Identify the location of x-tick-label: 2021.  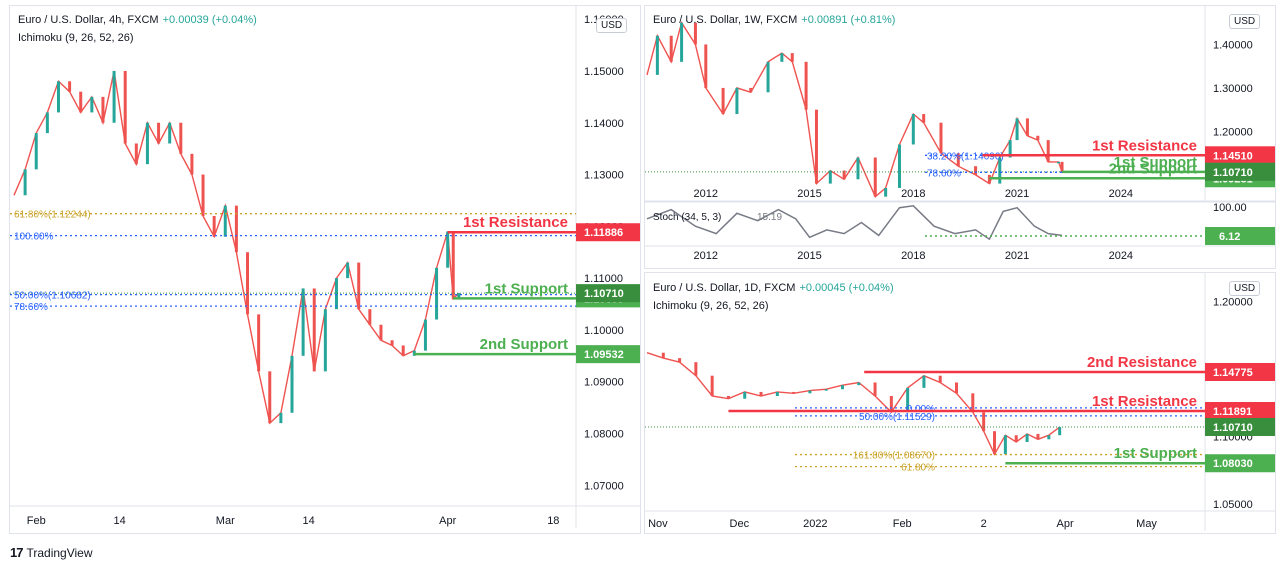
(1017, 194).